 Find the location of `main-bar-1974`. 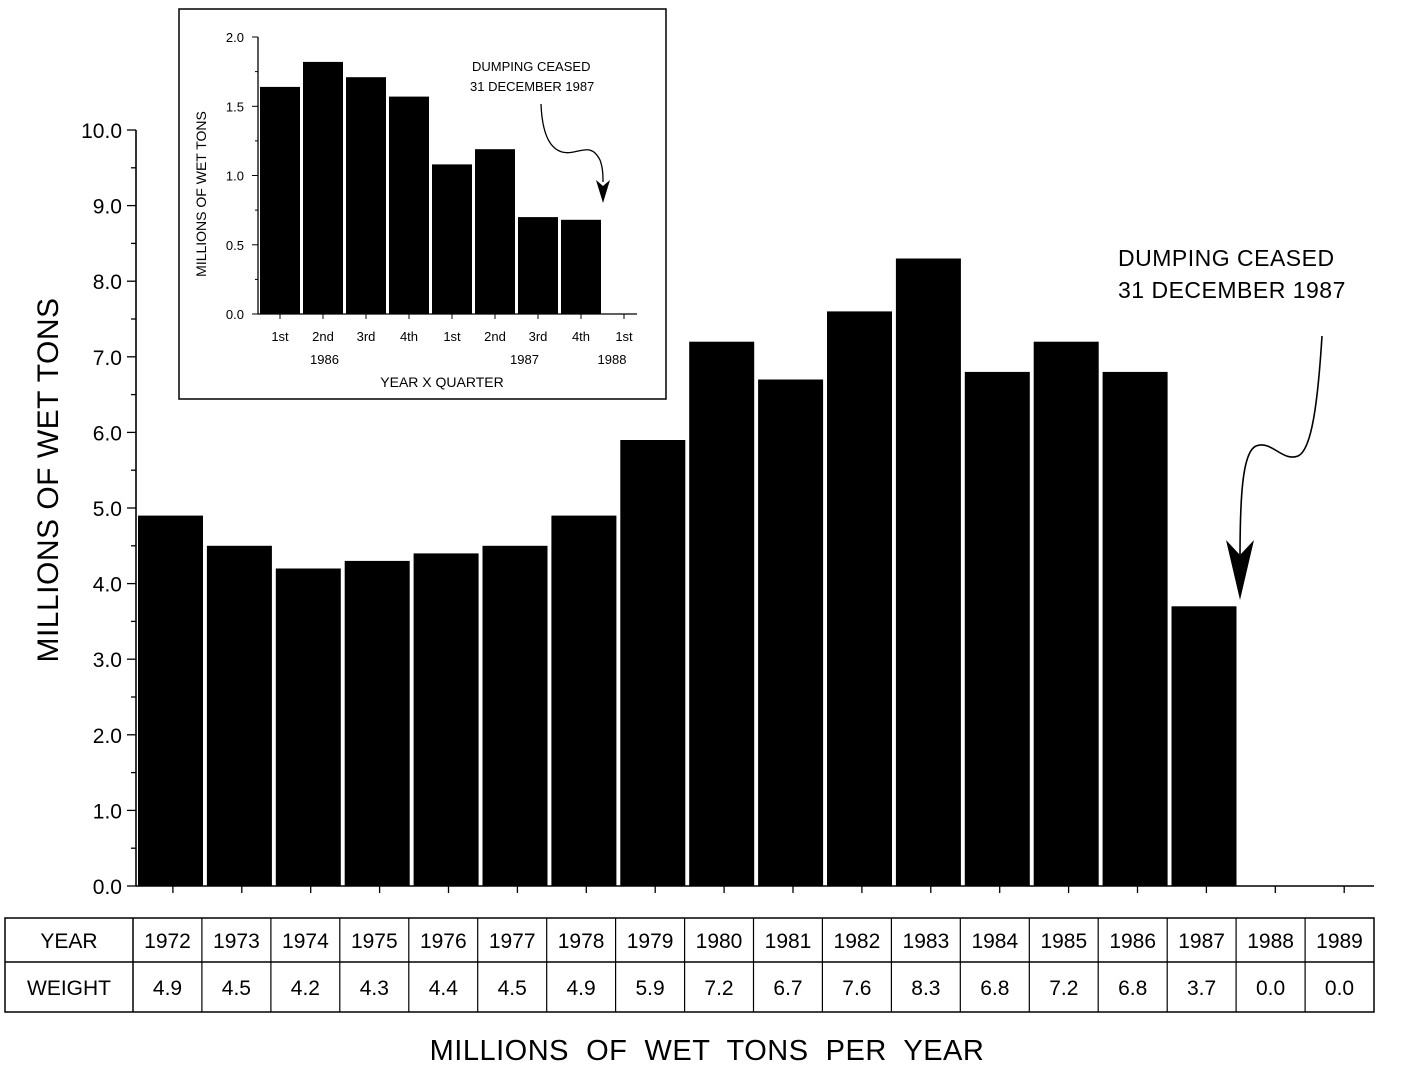

main-bar-1974 is located at coordinates (308, 727).